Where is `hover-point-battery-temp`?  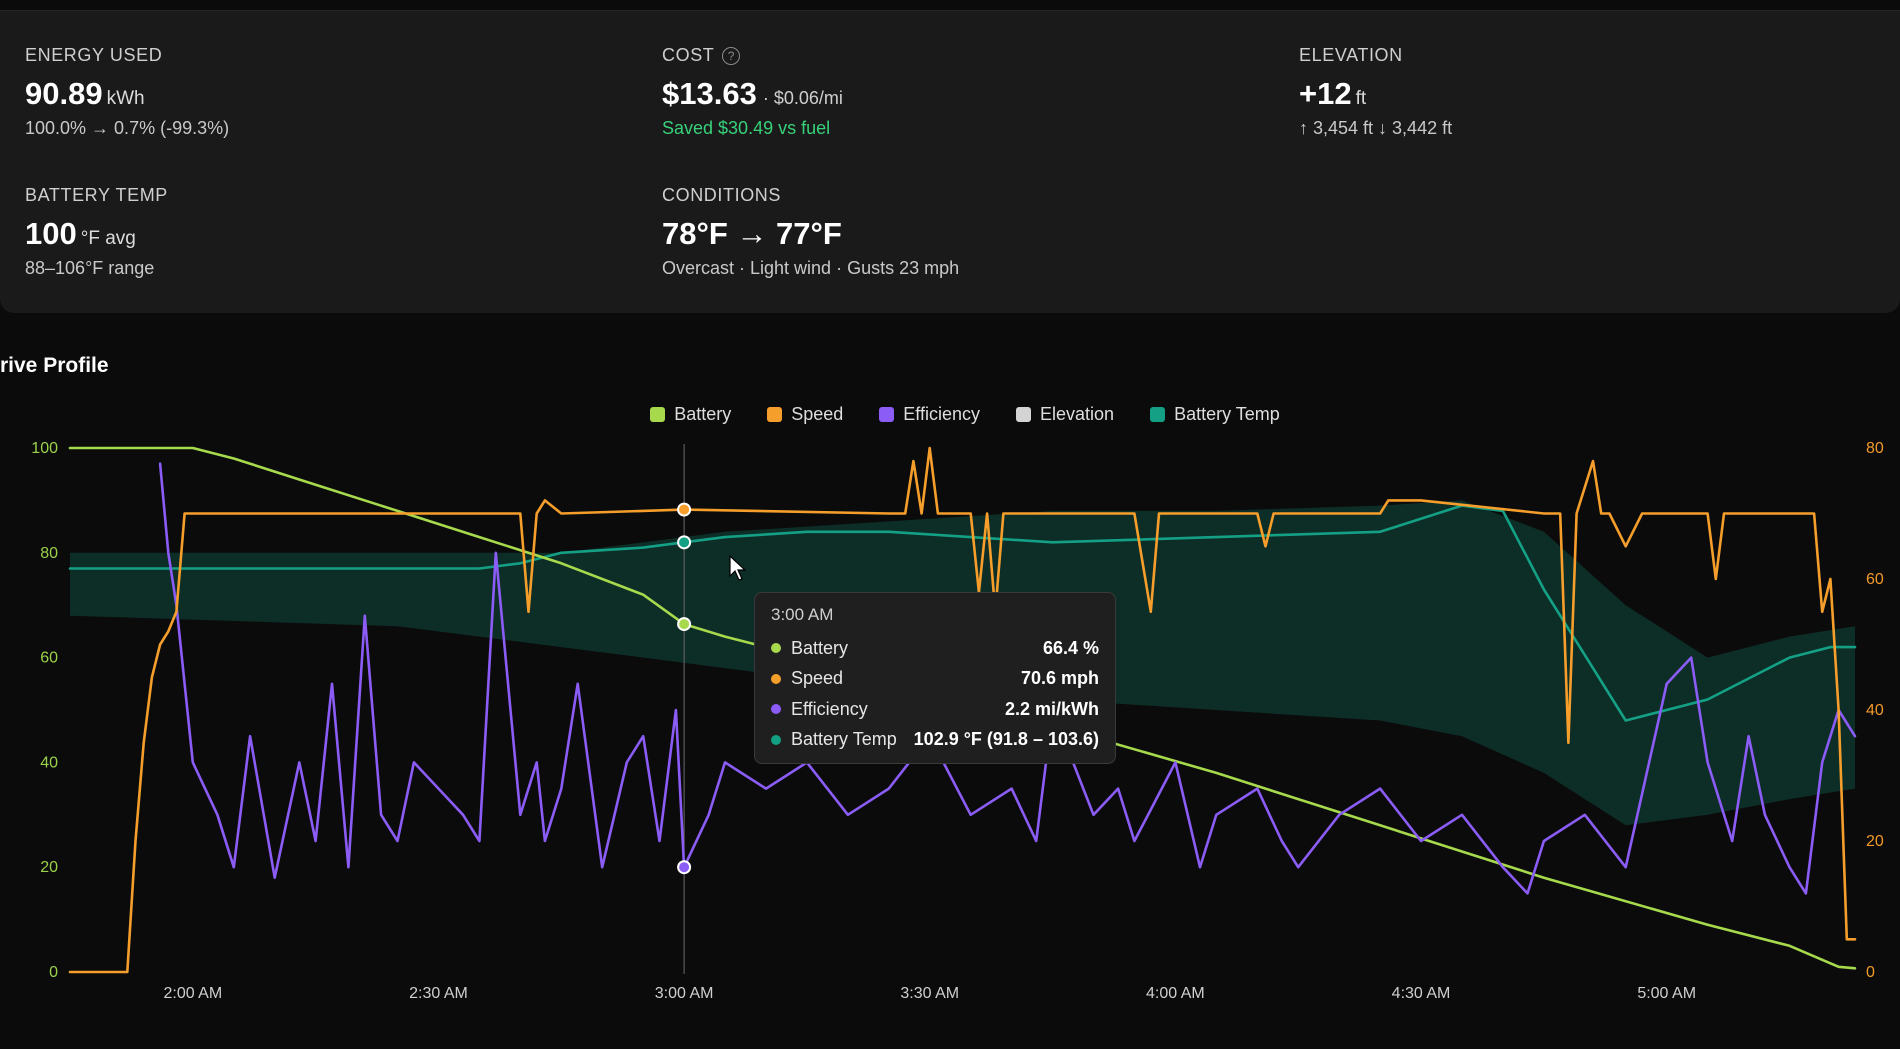 hover-point-battery-temp is located at coordinates (684, 542).